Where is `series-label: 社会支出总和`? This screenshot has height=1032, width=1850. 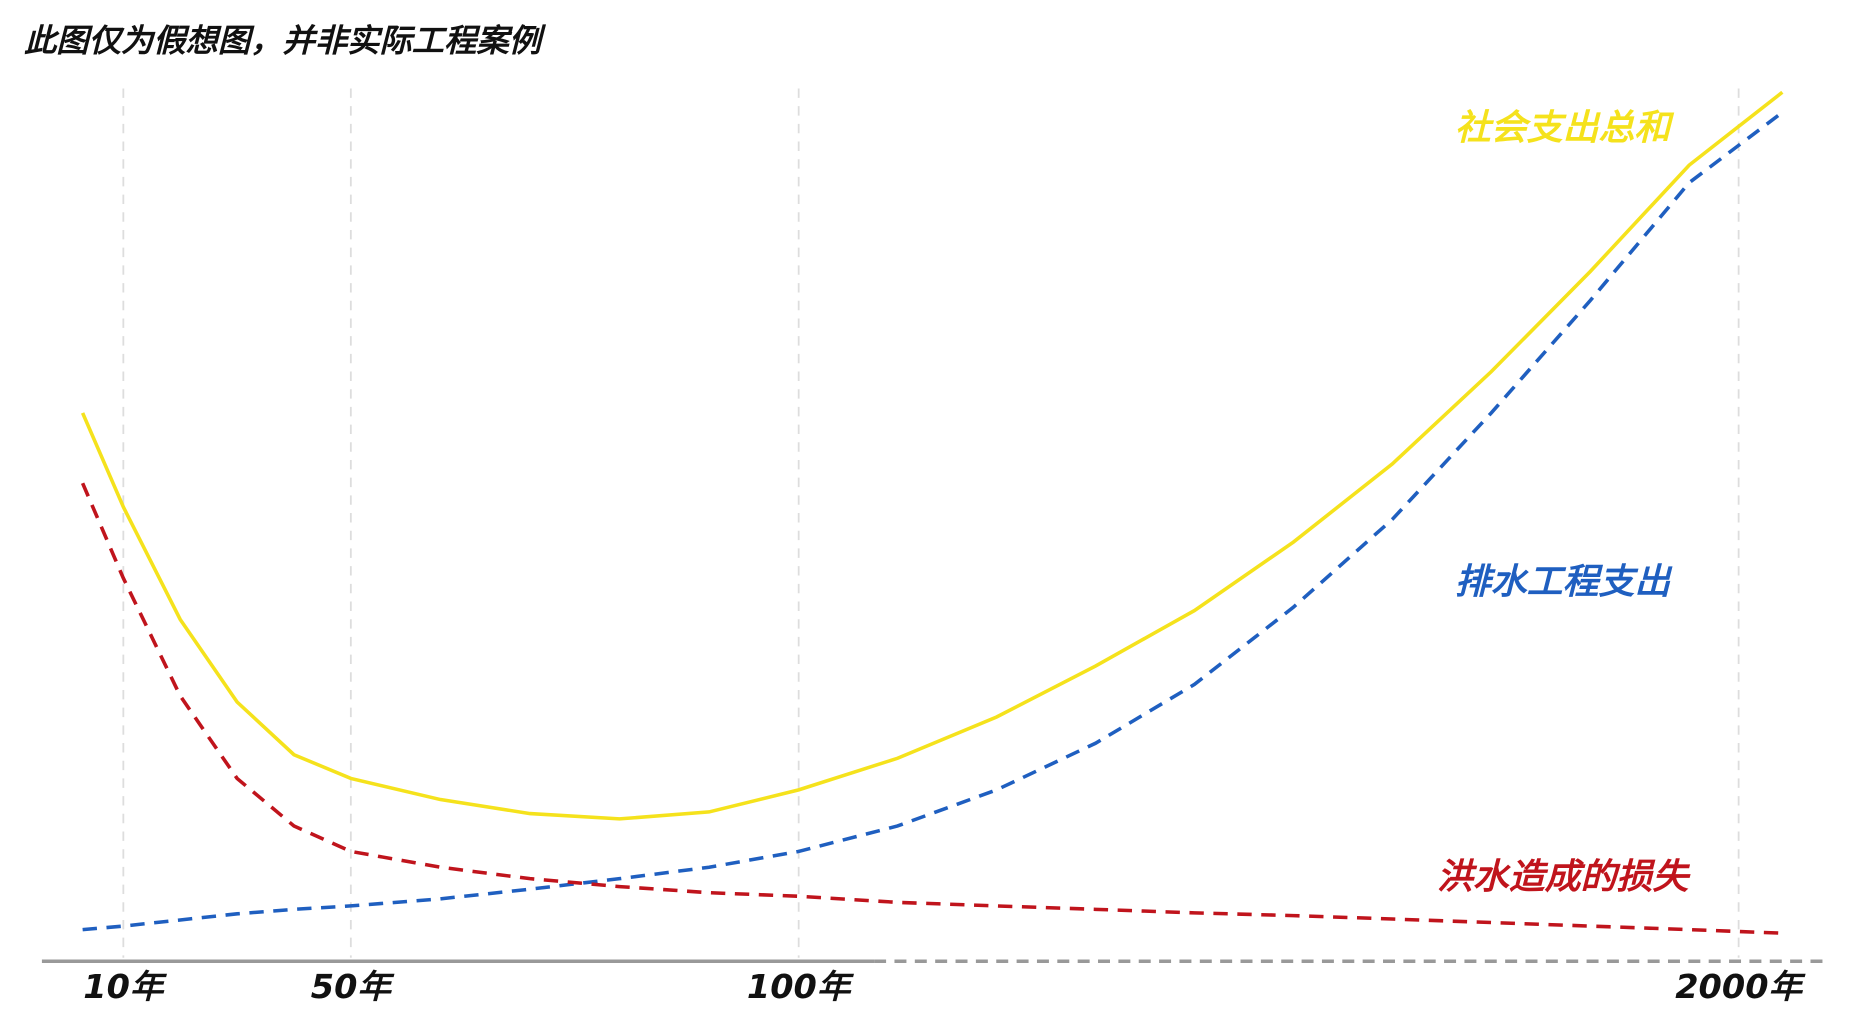 series-label: 社会支出总和 is located at coordinates (1565, 128).